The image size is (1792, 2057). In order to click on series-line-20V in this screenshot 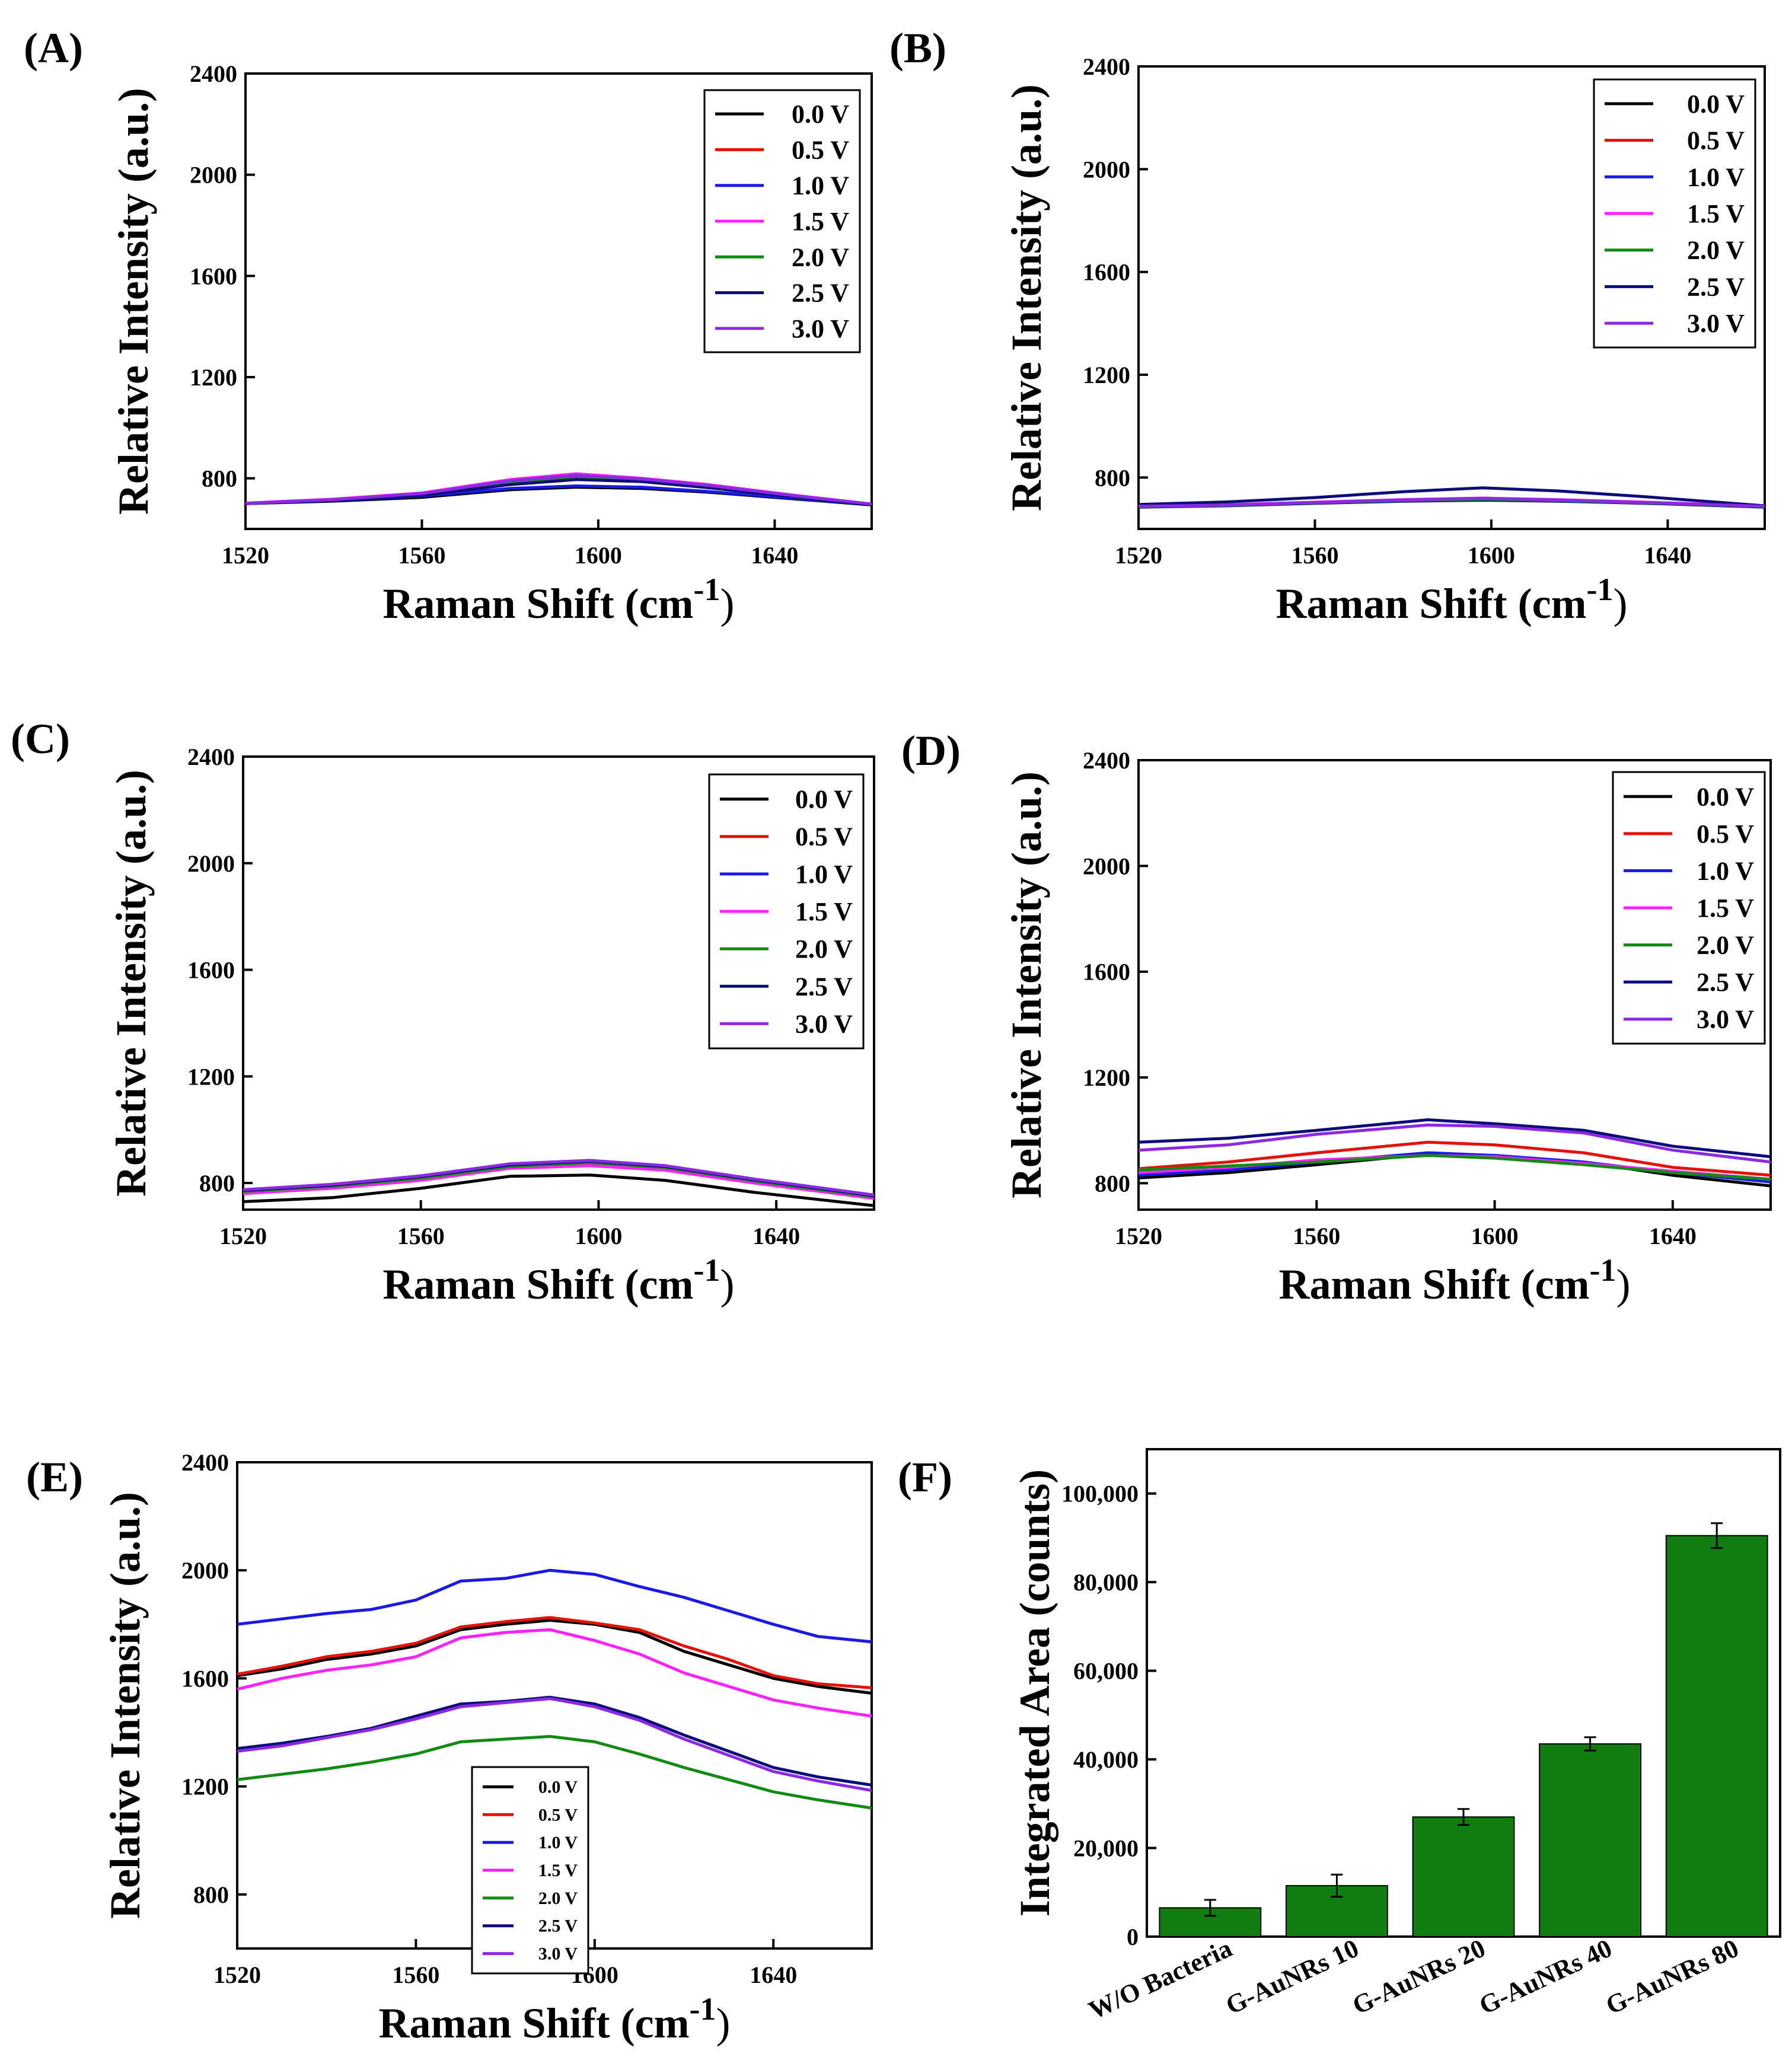, I will do `click(554, 1772)`.